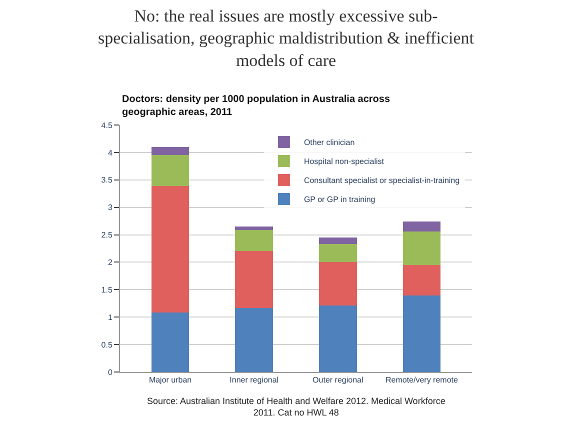 This screenshot has height=432, width=572. Describe the element at coordinates (344, 161) in the screenshot. I see `legend-label: Hospital non-specialist` at that location.